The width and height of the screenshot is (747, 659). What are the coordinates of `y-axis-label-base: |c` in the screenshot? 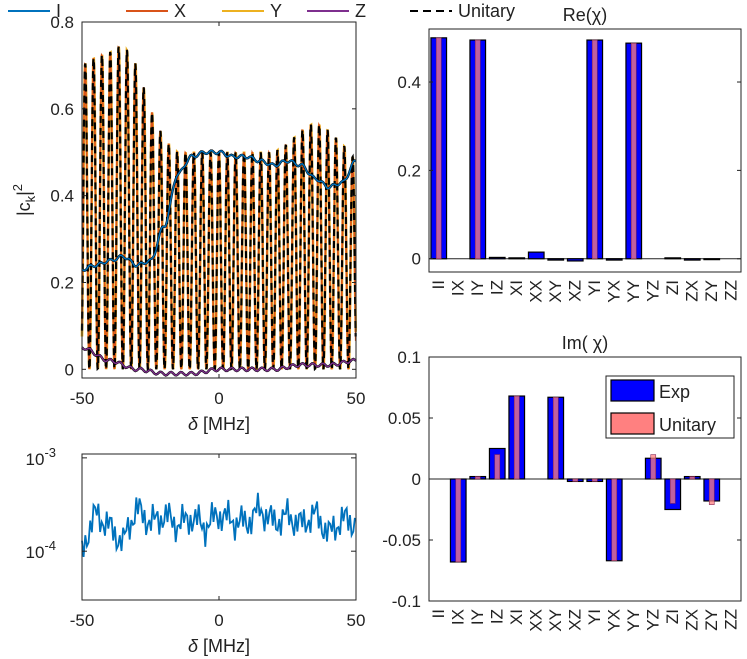 It's located at (24, 209).